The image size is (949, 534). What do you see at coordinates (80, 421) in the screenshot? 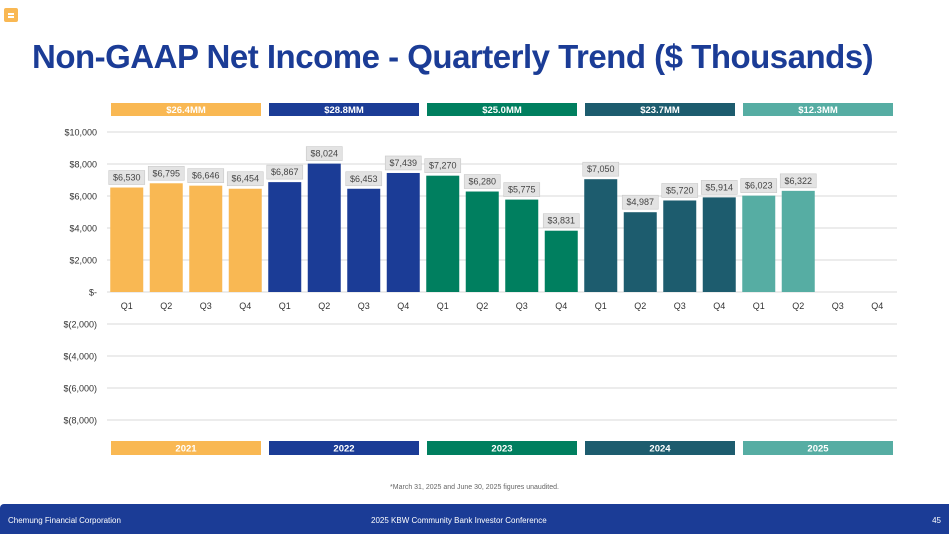
I see `y-tick-label: $(8,000)` at bounding box center [80, 421].